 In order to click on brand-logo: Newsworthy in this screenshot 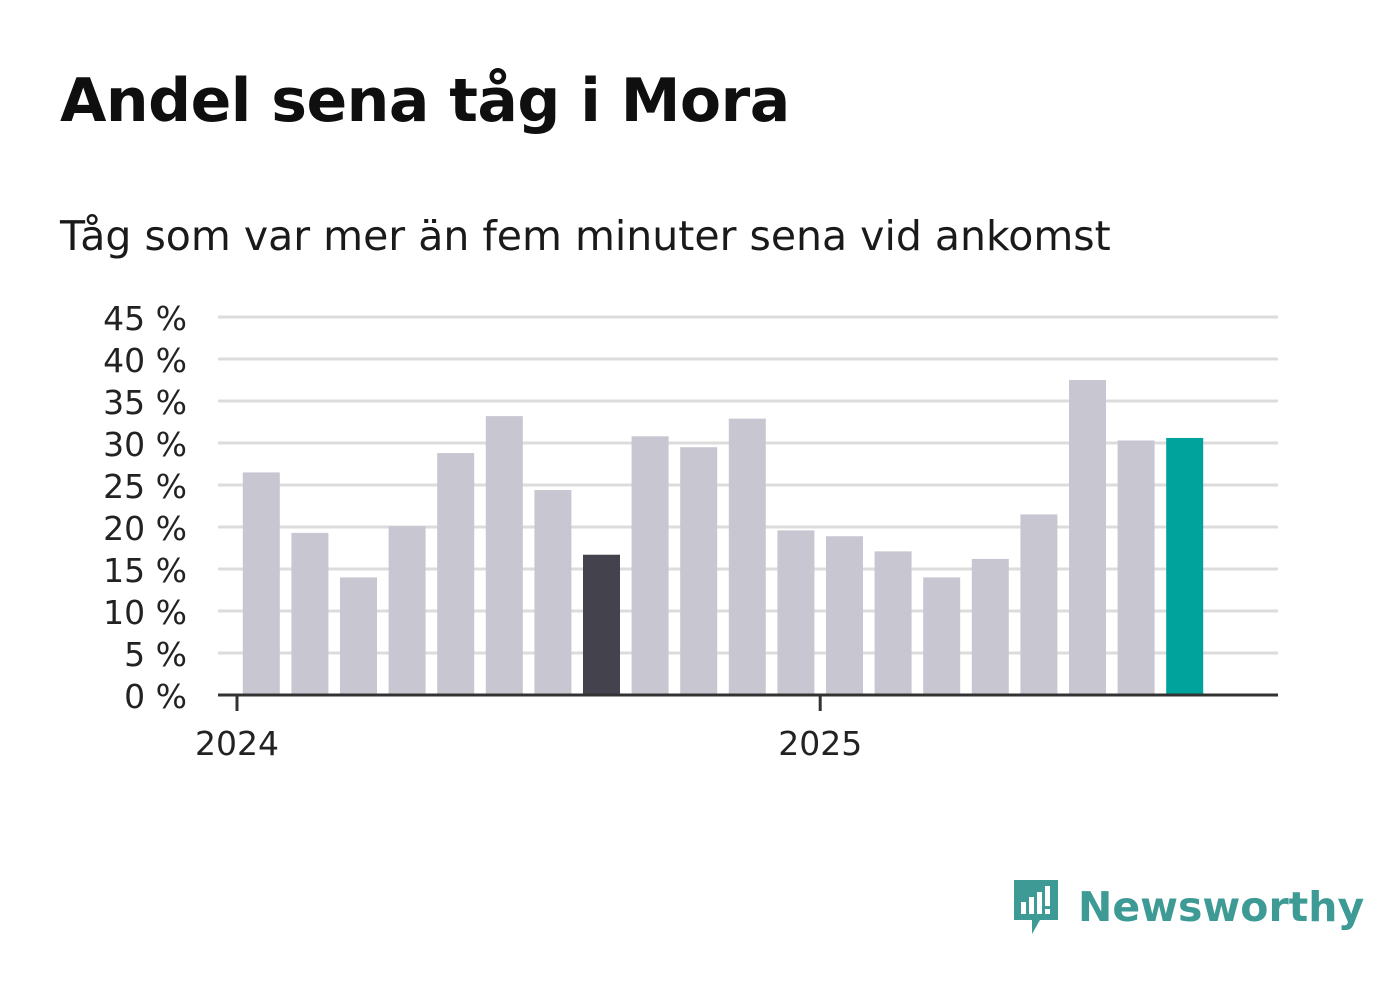, I will do `click(1187, 907)`.